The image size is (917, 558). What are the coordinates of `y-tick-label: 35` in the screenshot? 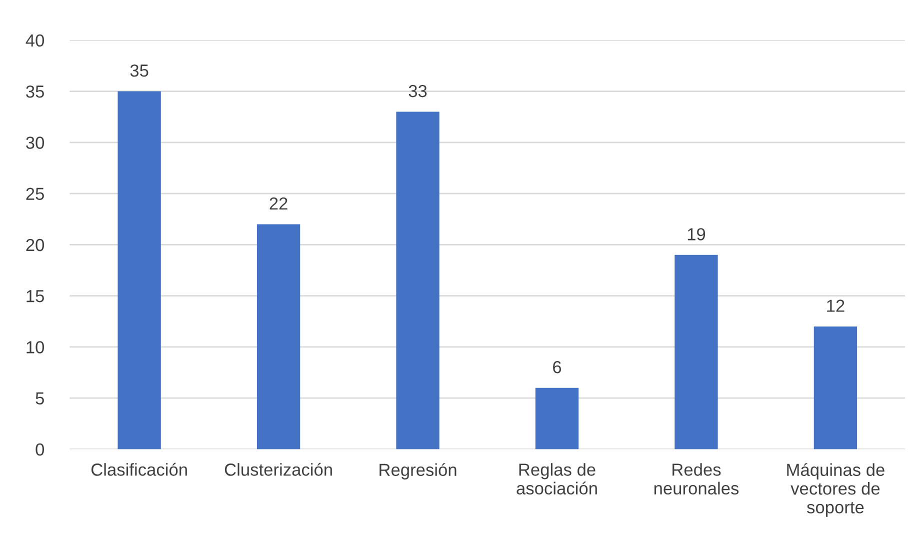 It's located at (35, 91).